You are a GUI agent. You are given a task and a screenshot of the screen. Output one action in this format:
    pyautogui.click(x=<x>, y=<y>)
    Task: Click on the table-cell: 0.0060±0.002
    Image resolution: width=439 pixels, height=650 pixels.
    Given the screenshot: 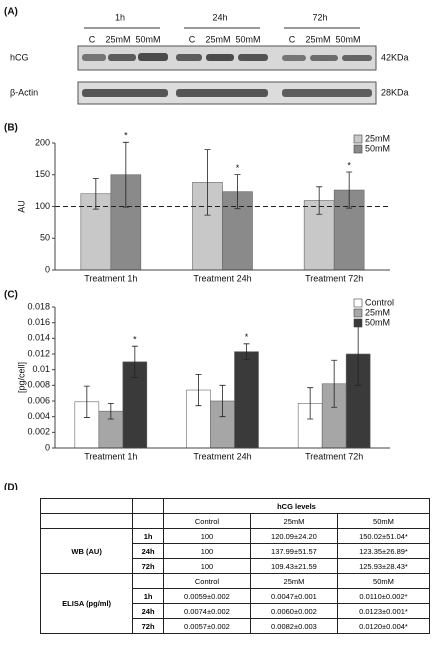 What is the action you would take?
    pyautogui.click(x=293, y=611)
    